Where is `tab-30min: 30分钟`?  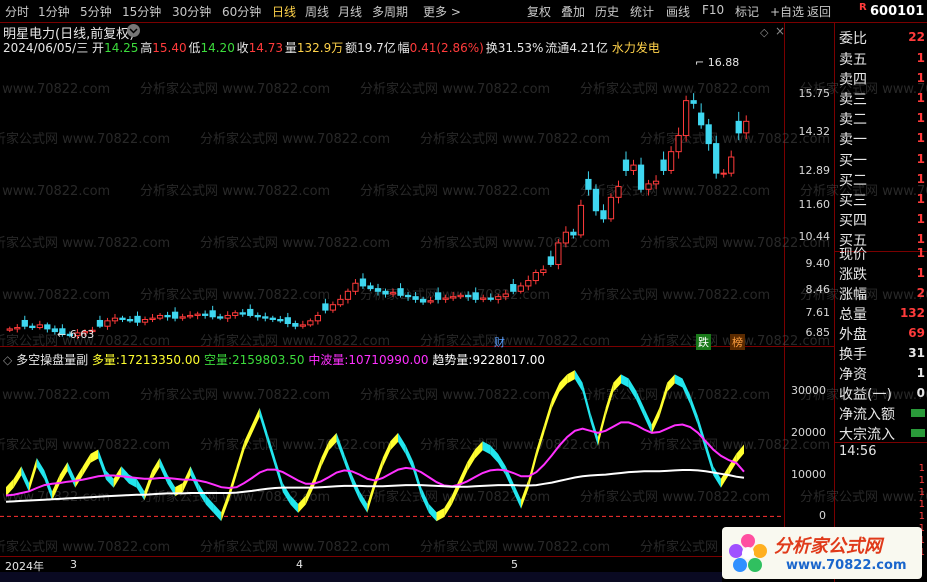 tab-30min: 30分钟 is located at coordinates (192, 12).